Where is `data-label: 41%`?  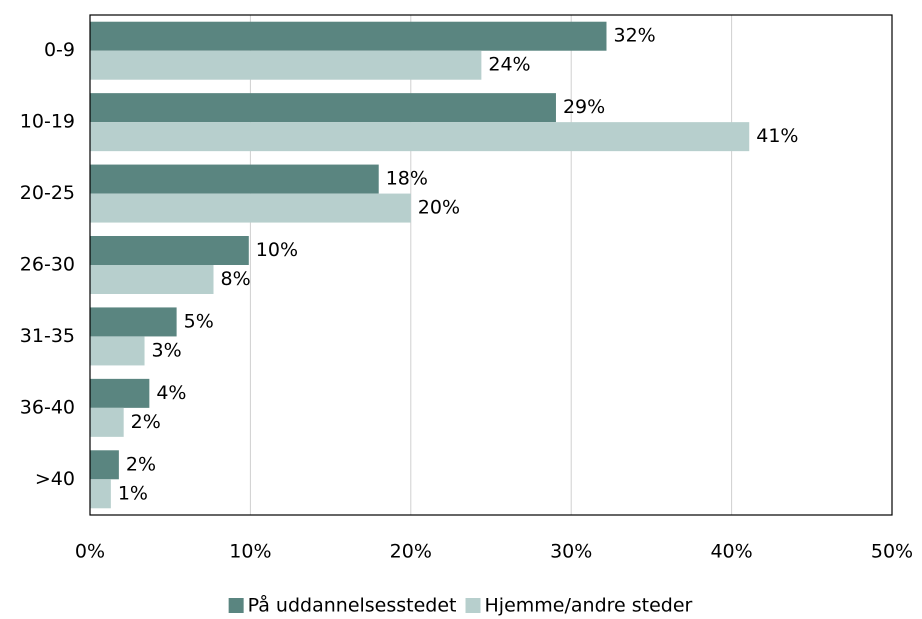 data-label: 41% is located at coordinates (777, 136).